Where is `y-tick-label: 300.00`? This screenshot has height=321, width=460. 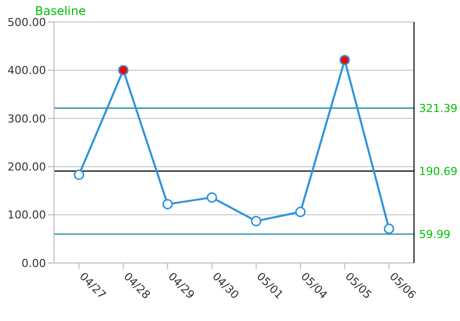
y-tick-label: 300.00 is located at coordinates (27, 119).